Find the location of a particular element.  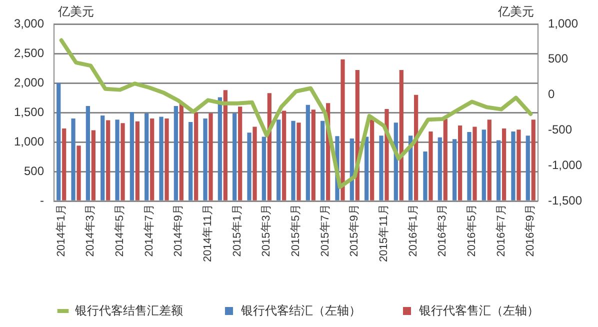

x-tick-label: 2016年7月 is located at coordinates (501, 230).